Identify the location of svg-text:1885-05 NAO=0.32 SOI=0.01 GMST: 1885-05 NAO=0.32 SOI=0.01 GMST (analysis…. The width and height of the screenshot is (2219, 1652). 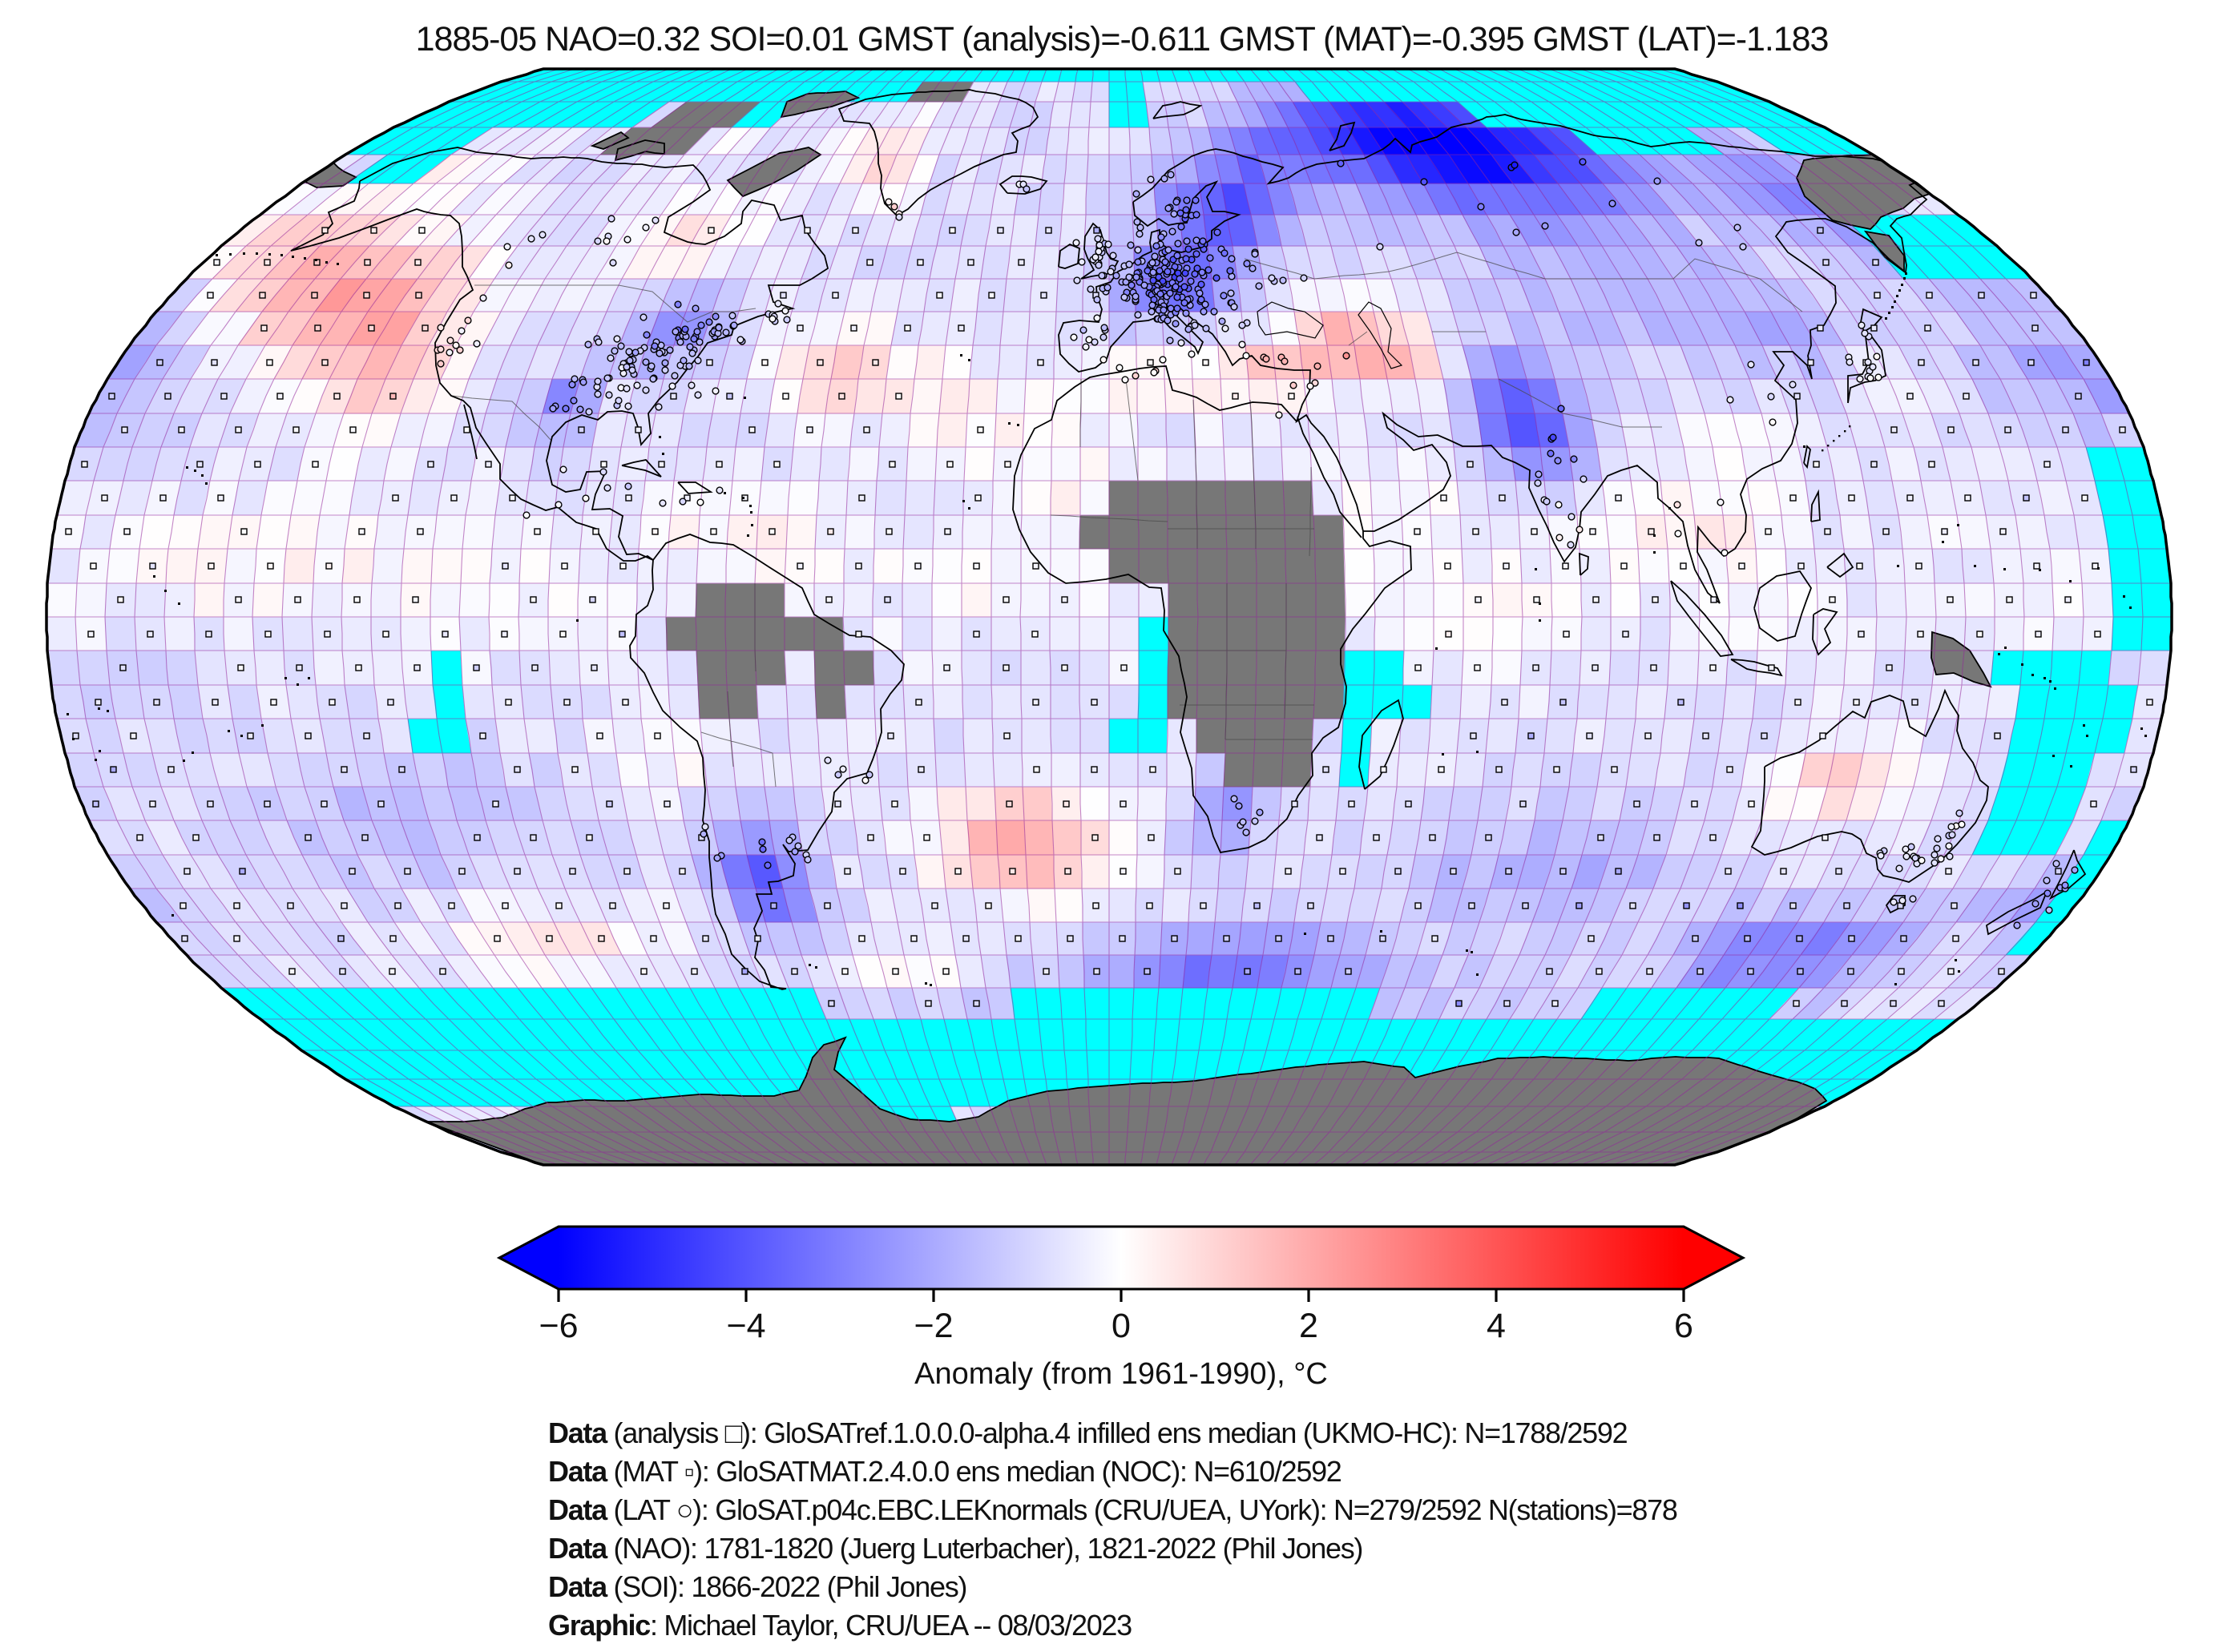
(1123, 39).